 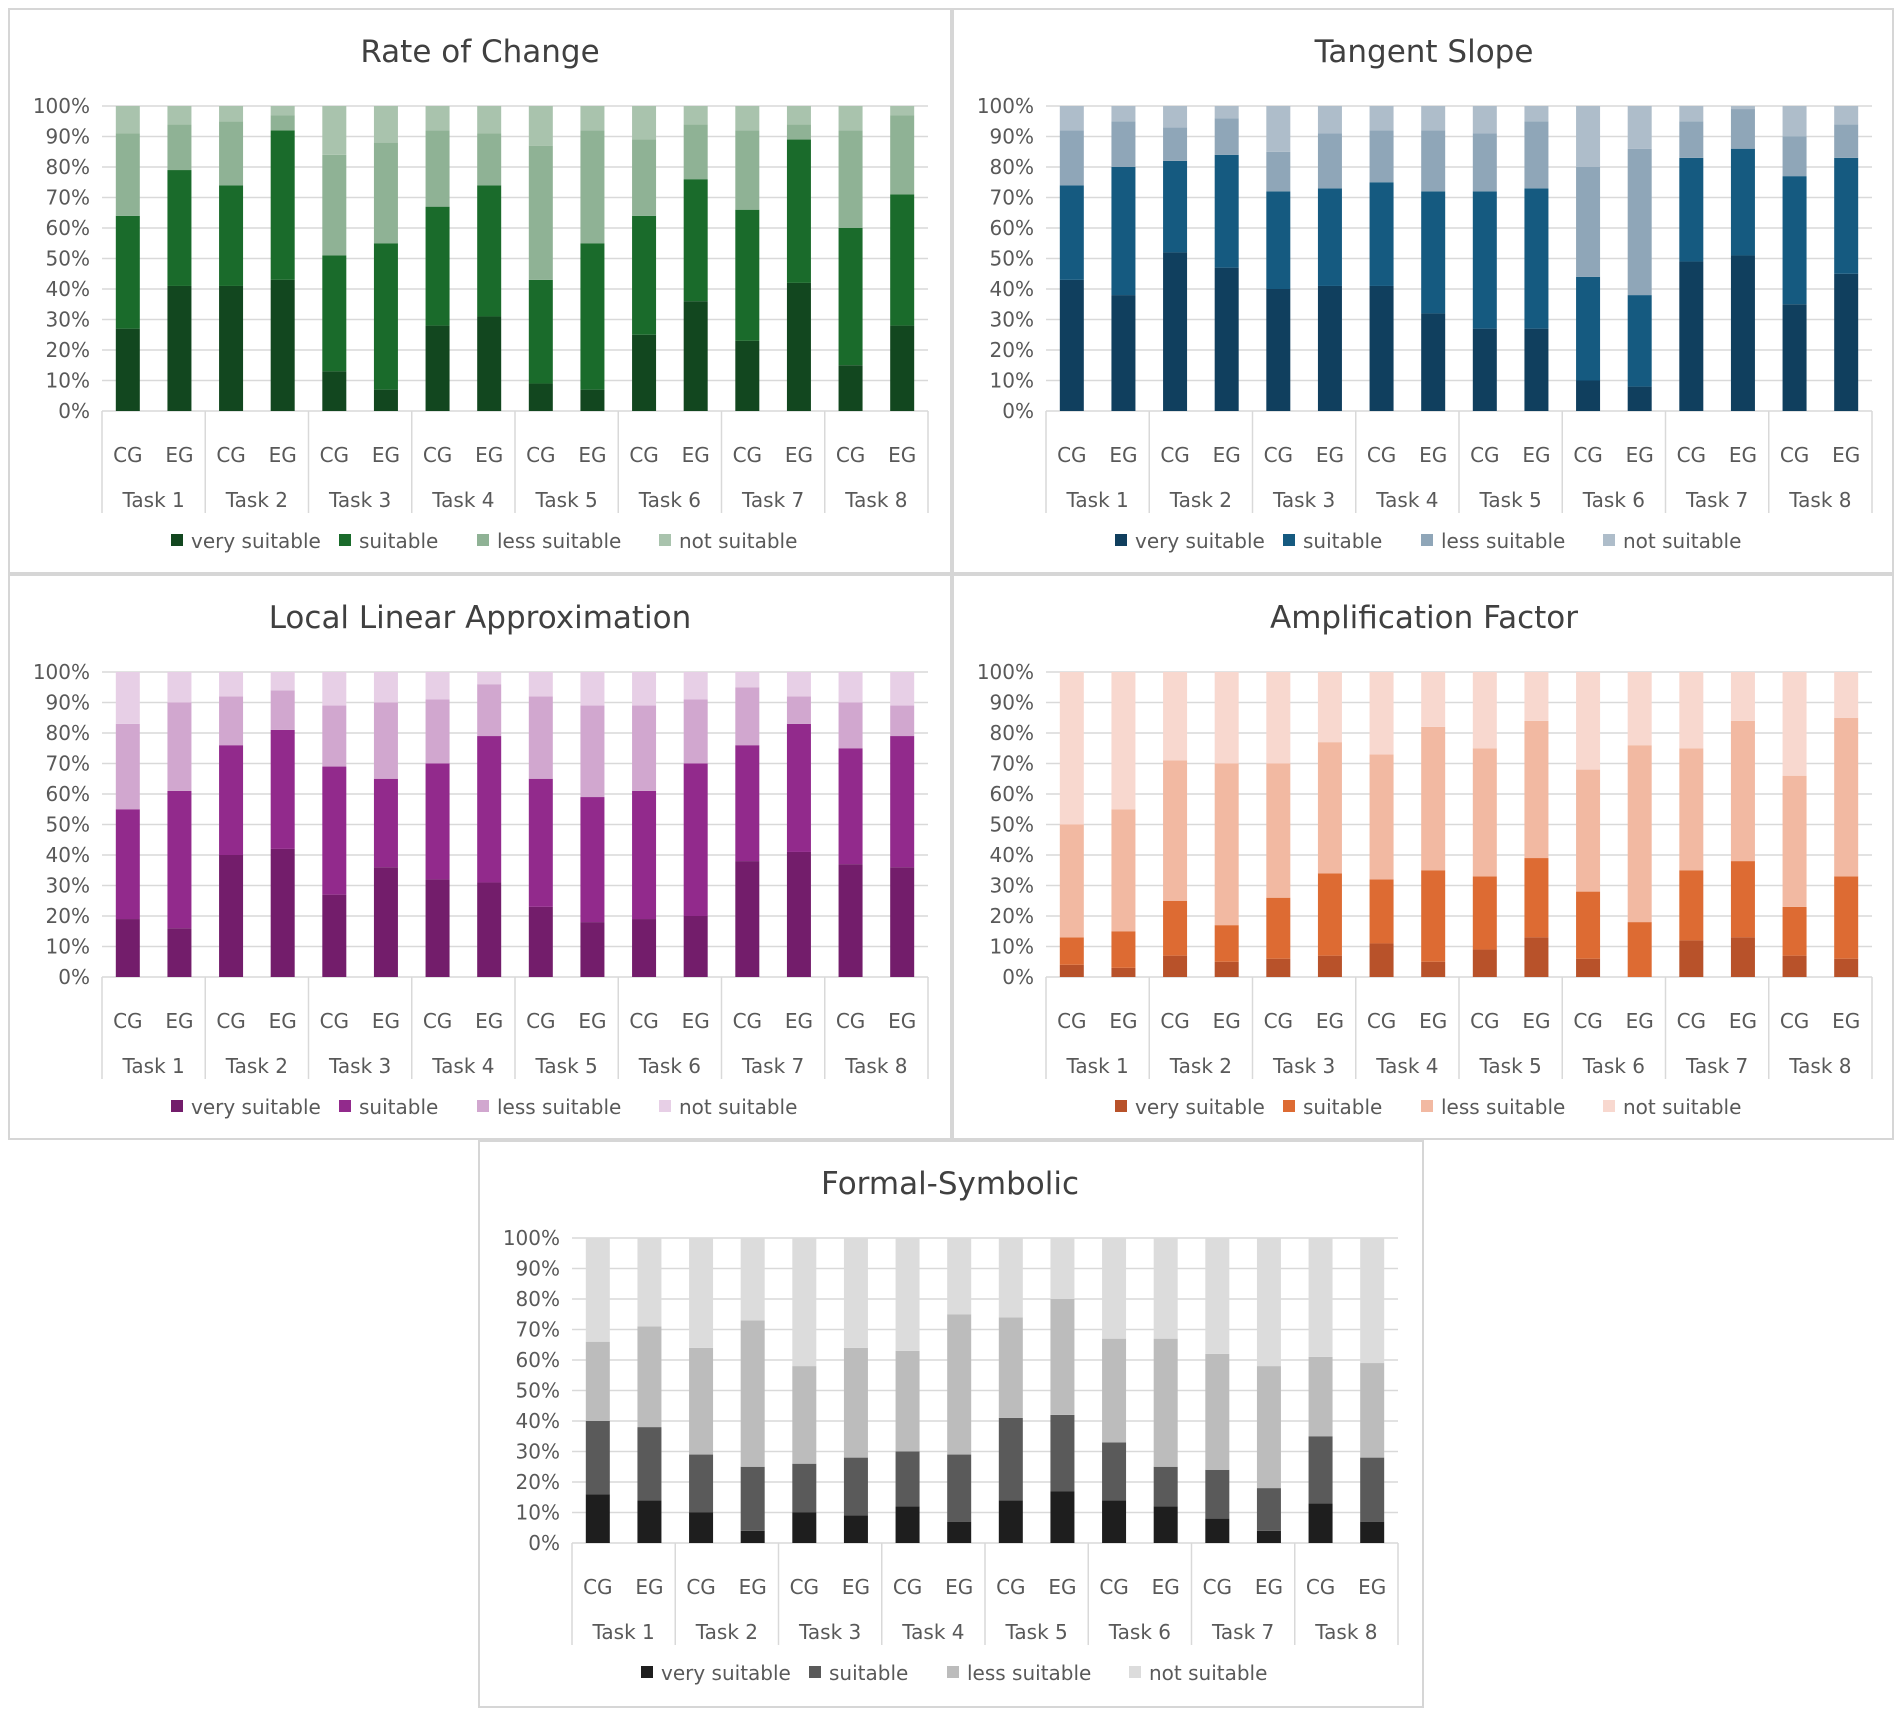 What do you see at coordinates (68, 137) in the screenshot?
I see `y-tick-label: 90%` at bounding box center [68, 137].